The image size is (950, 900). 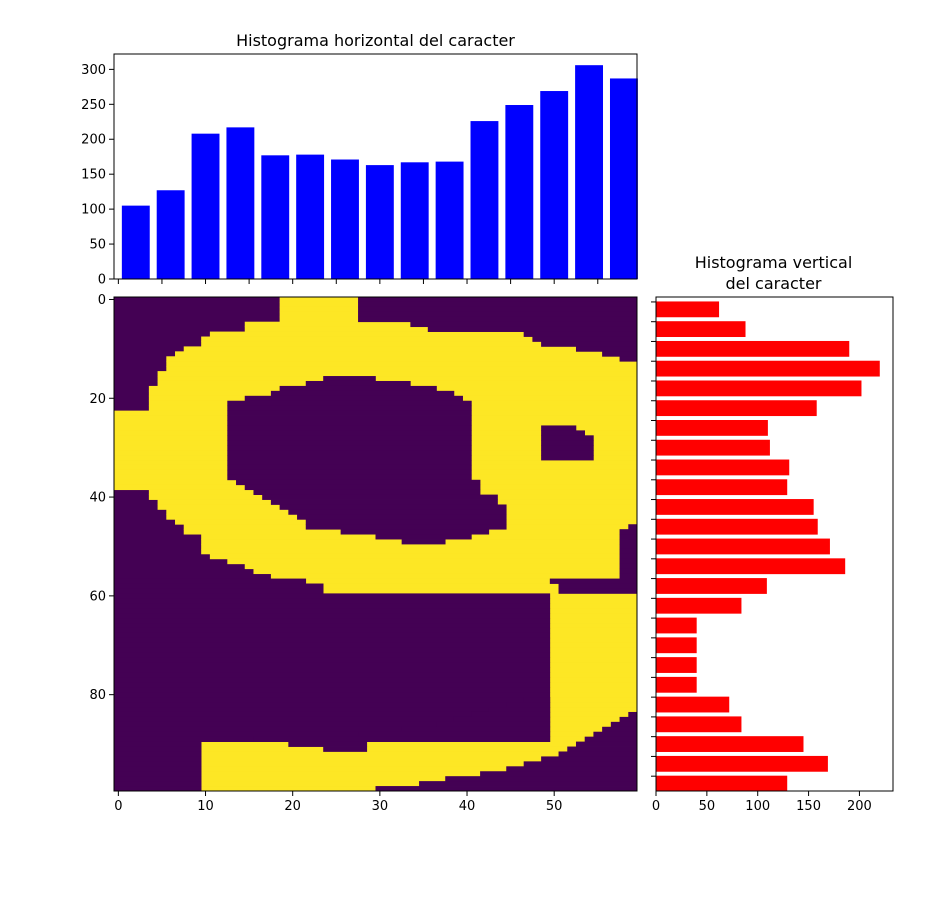 I want to click on x-tick-label: 100, so click(x=757, y=806).